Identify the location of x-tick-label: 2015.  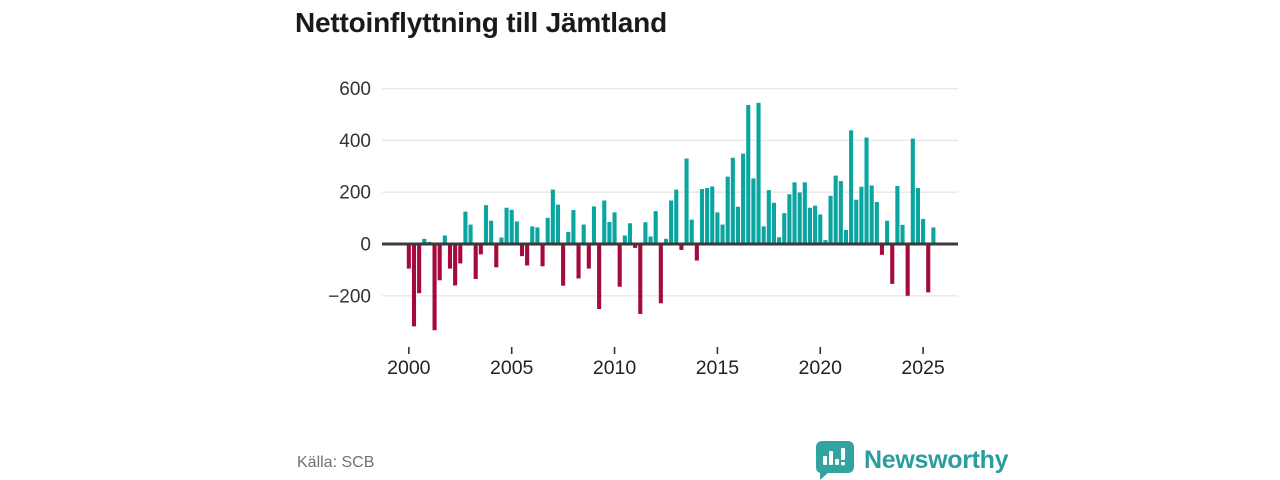
(718, 368).